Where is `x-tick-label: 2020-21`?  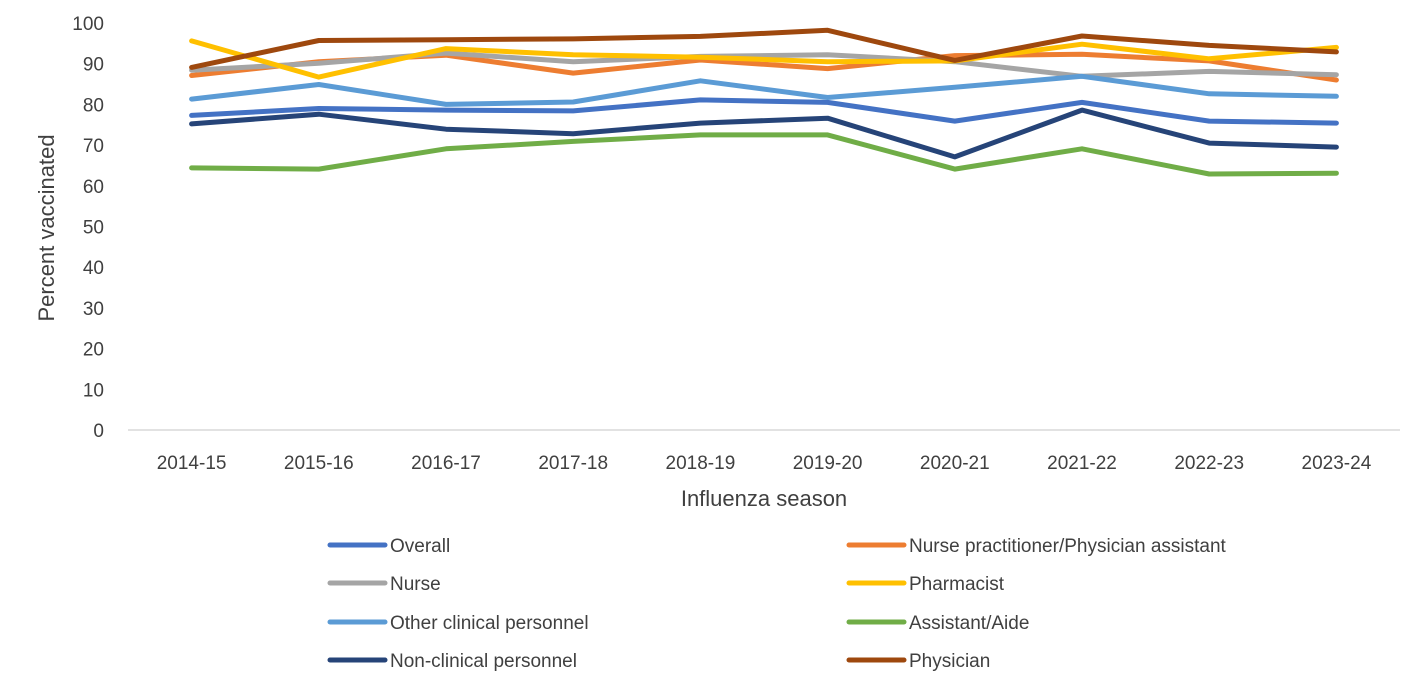
x-tick-label: 2020-21 is located at coordinates (955, 463).